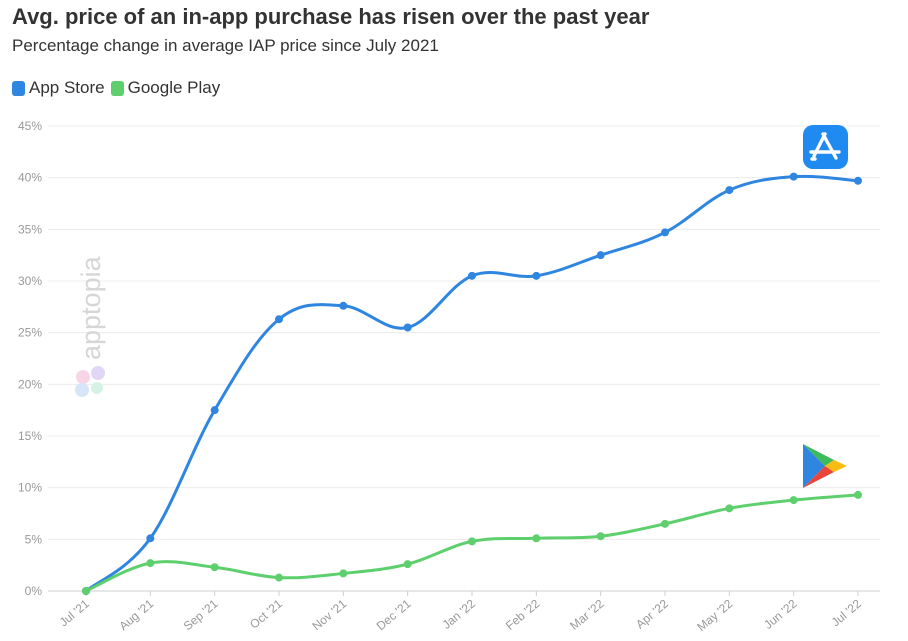  What do you see at coordinates (30, 358) in the screenshot?
I see `y-axis-ticks: 0% 5% 10% 15% 20% 25% 30% 35% 40% 45%` at bounding box center [30, 358].